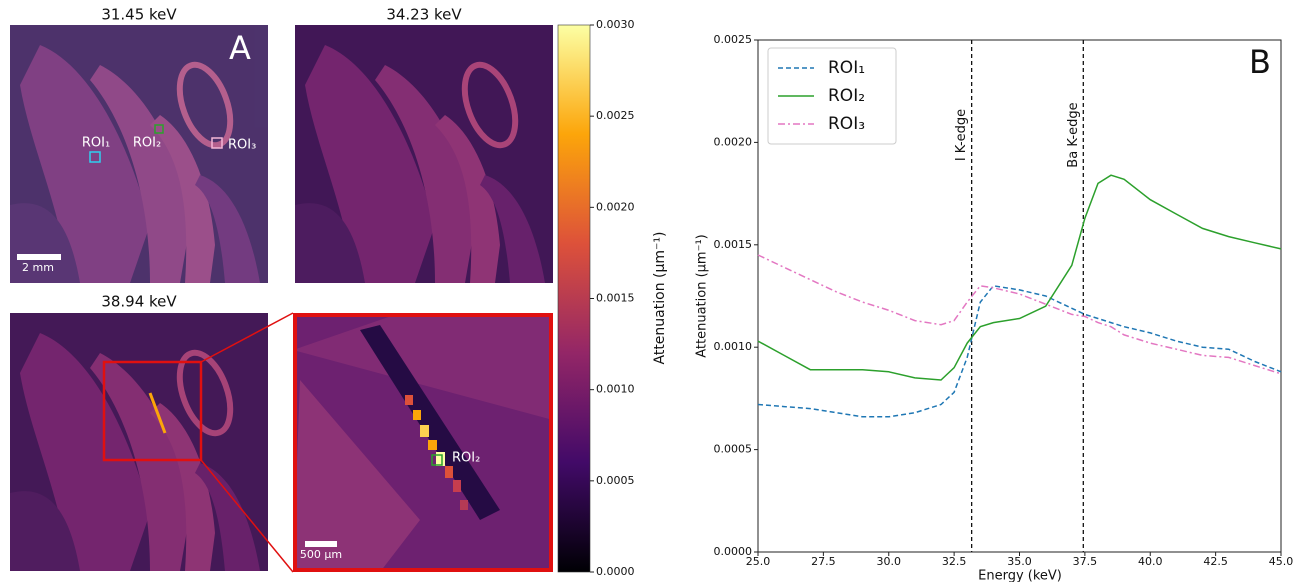 This screenshot has width=1306, height=582. Describe the element at coordinates (1150, 561) in the screenshot. I see `x-tick-label: 40.0` at that location.